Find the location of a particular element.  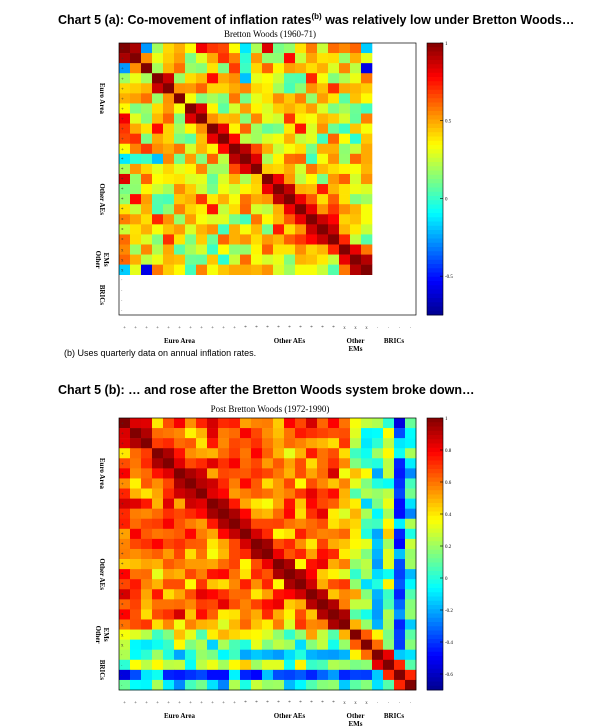

chart-a-row-group-label: Other is located at coordinates (98, 260).